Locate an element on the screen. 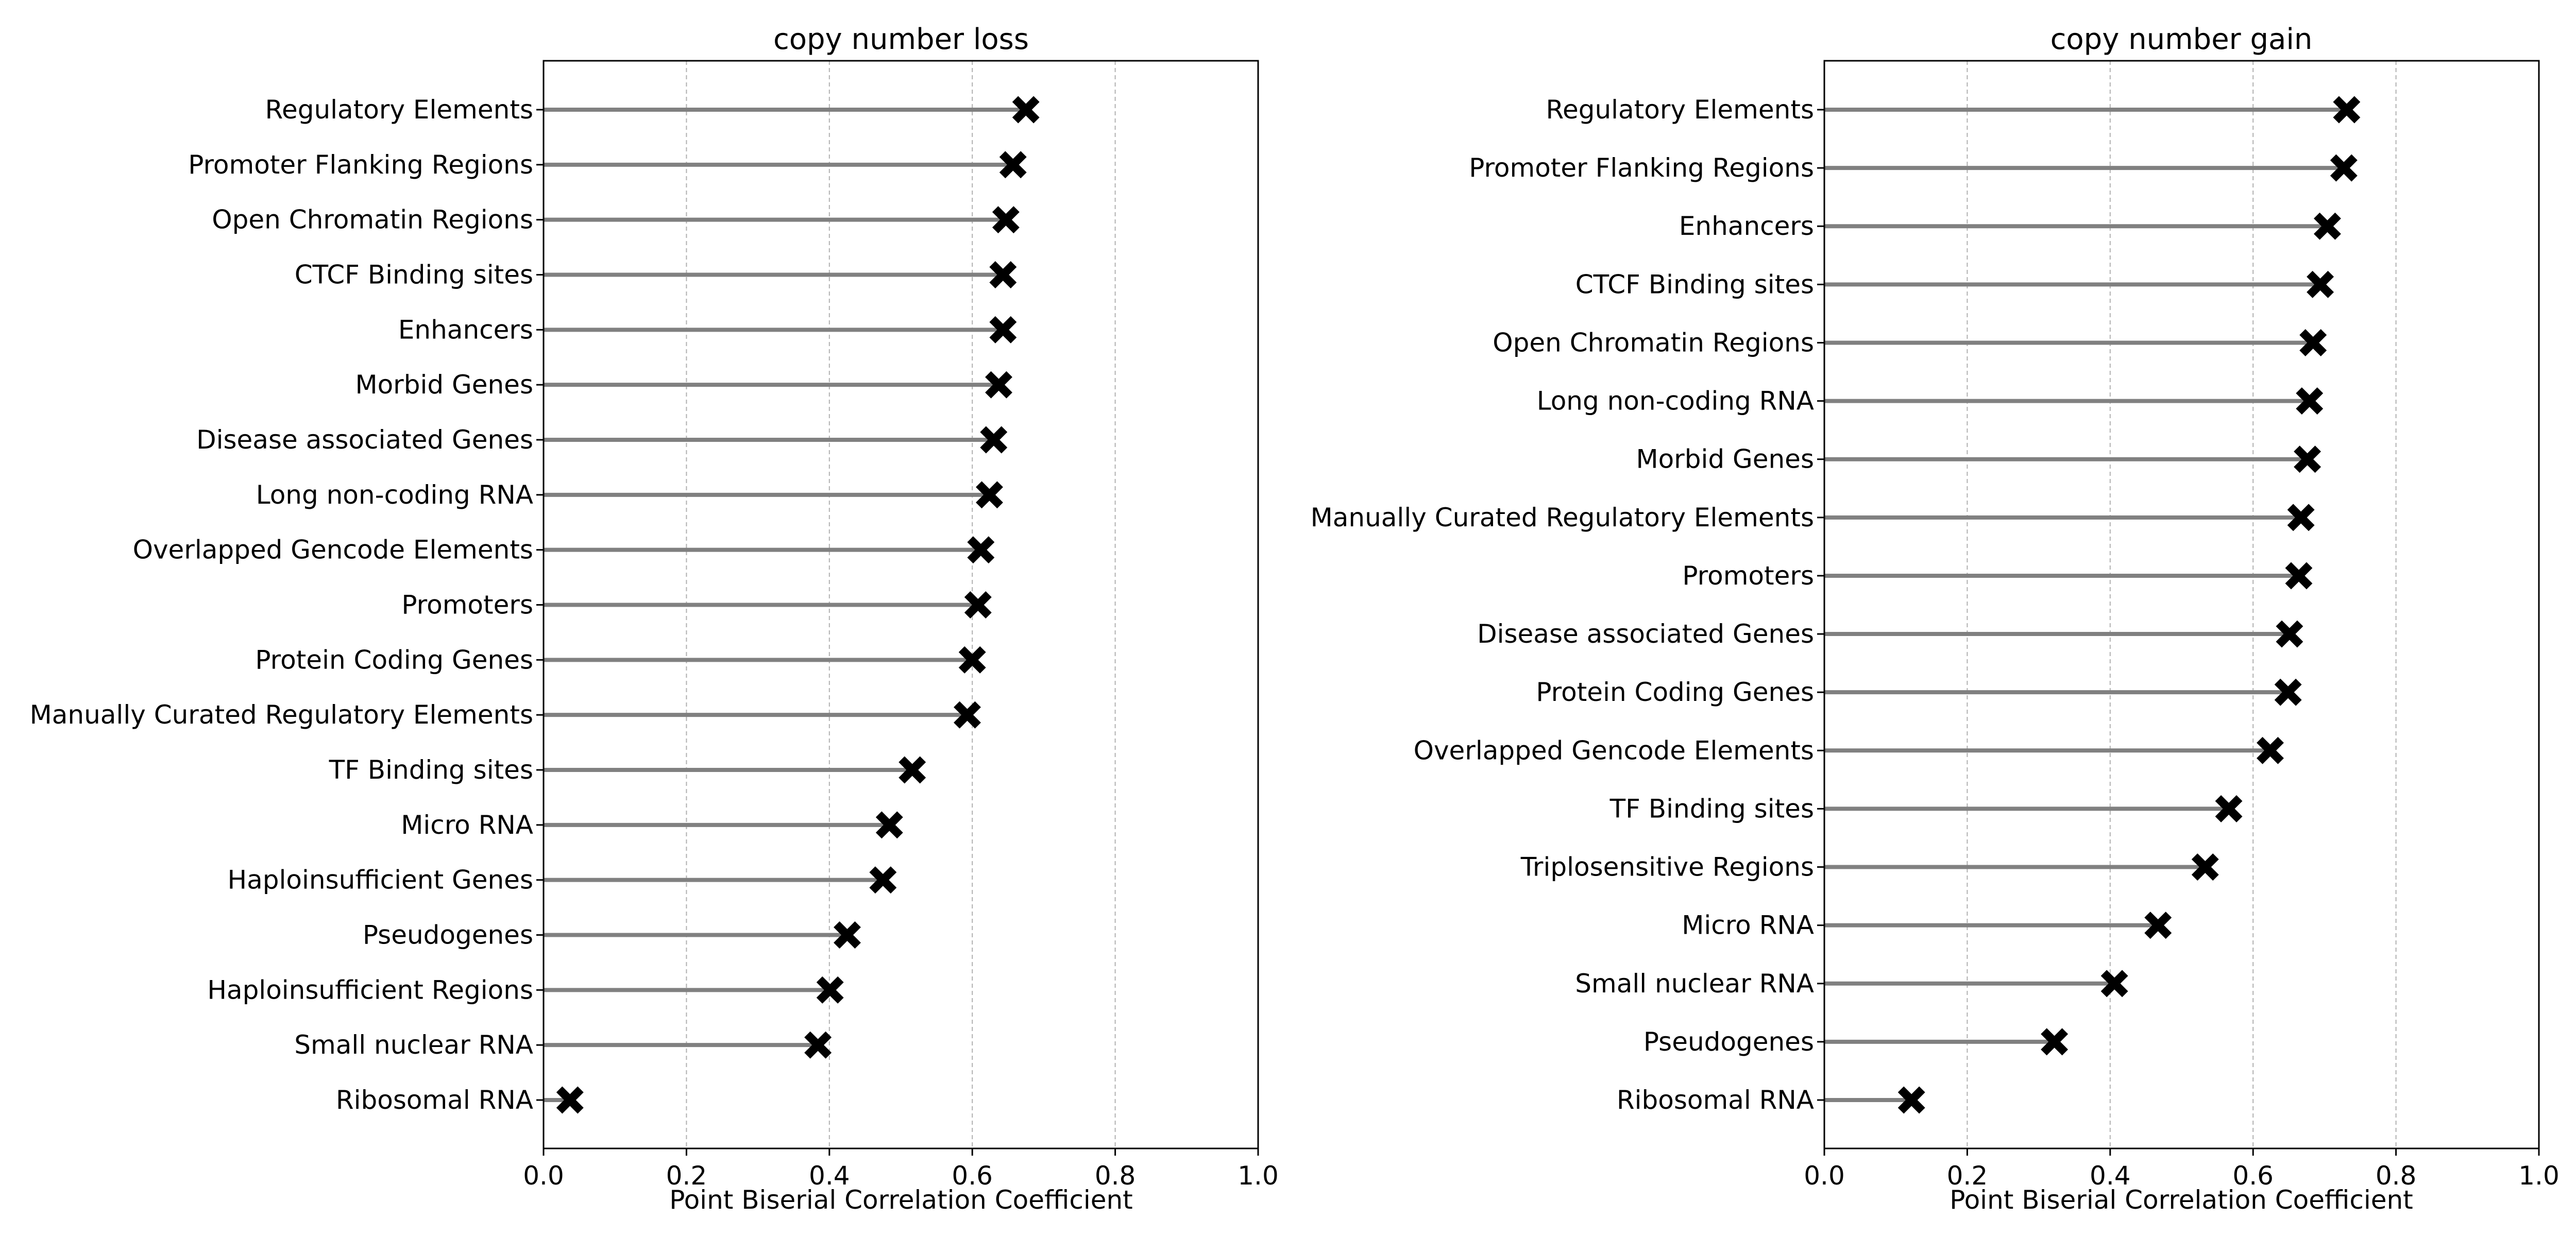 This screenshot has height=1236, width=2576. y-tick-label: Haploinsufficient Genes is located at coordinates (380, 880).